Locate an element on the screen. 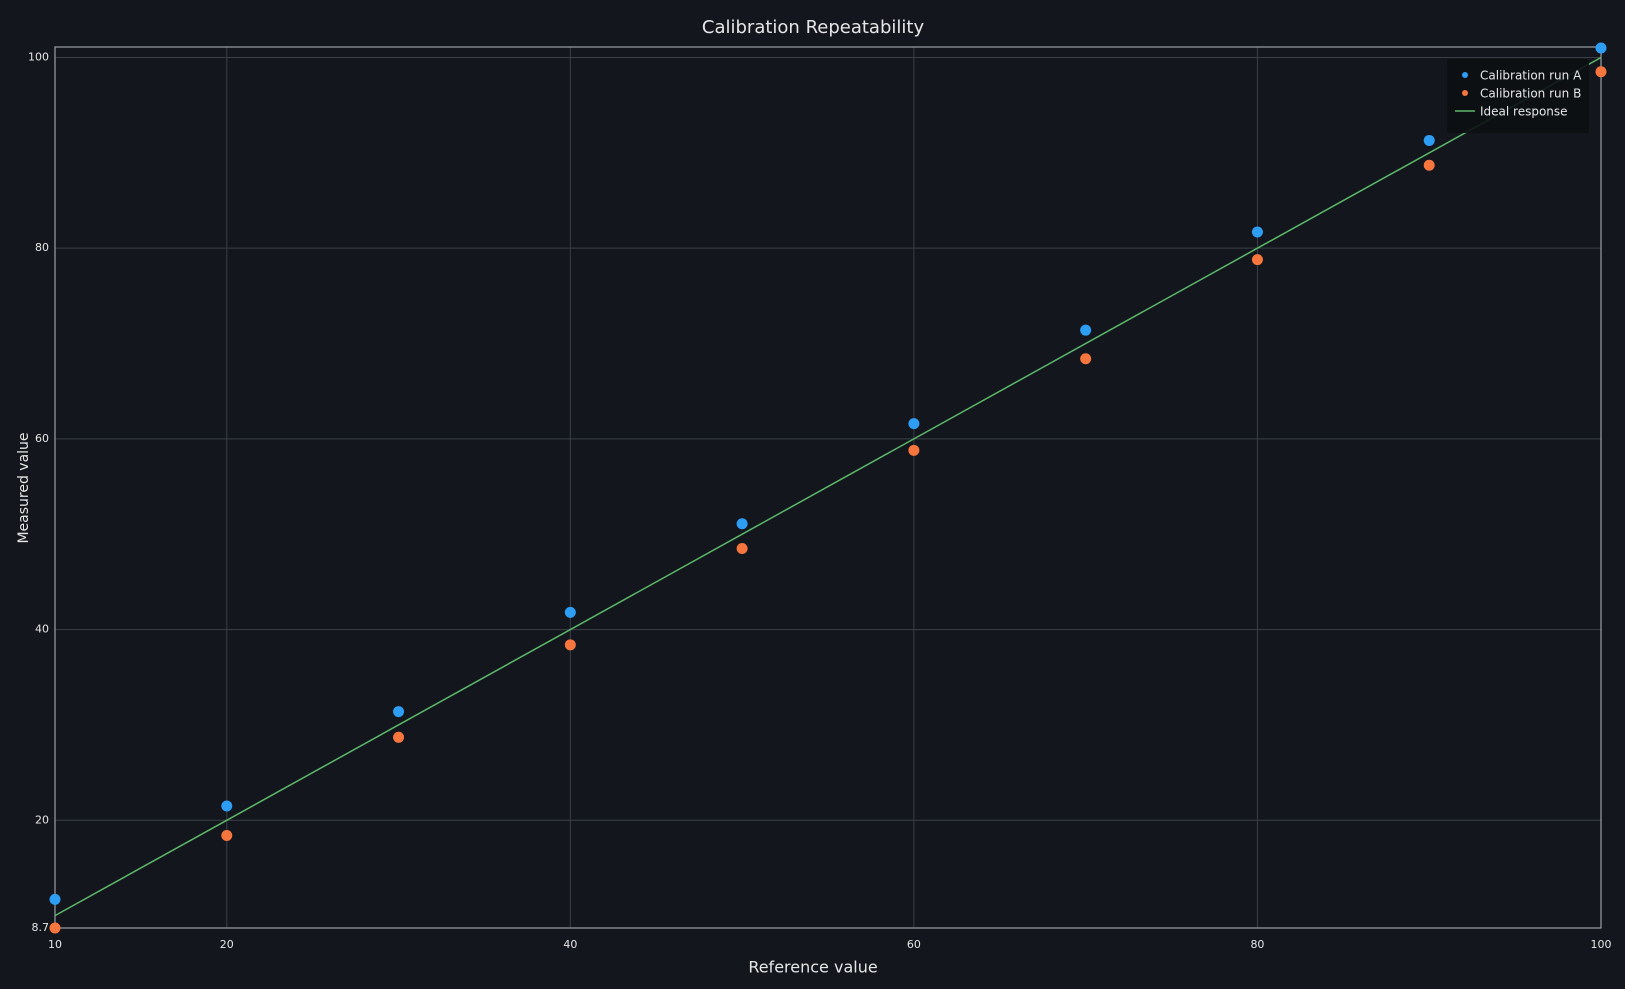  x-tick-label: 60 is located at coordinates (914, 944).